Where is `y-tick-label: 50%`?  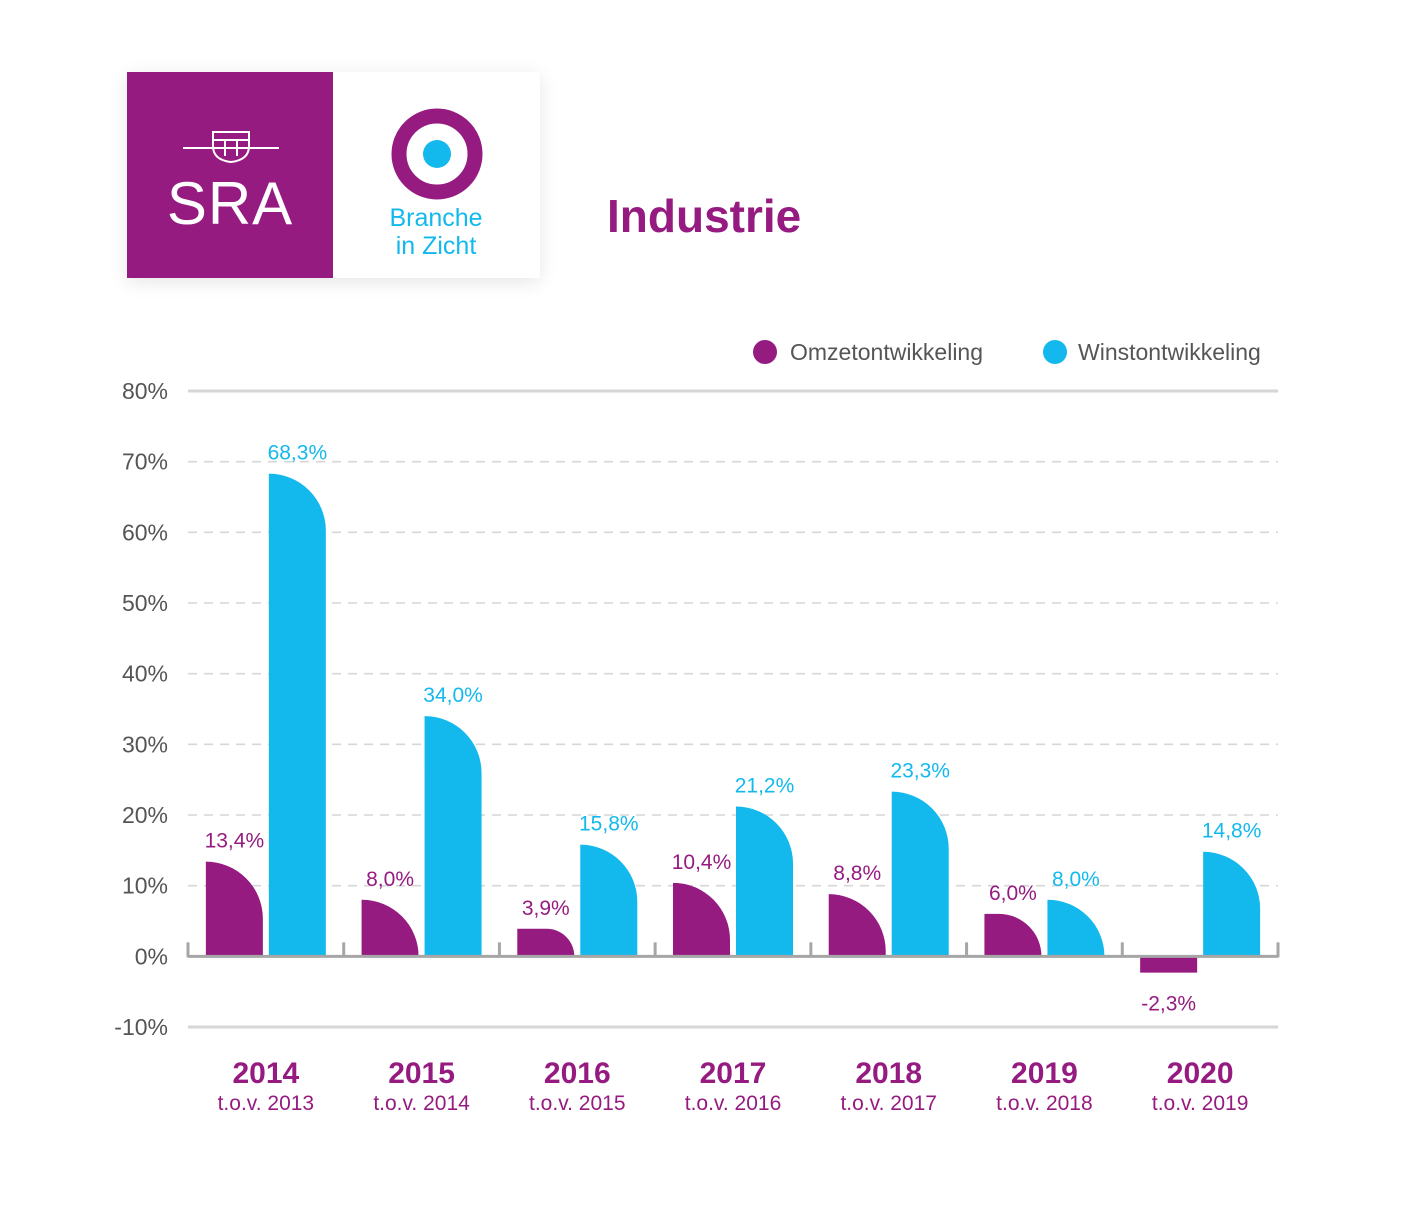
y-tick-label: 50% is located at coordinates (145, 603).